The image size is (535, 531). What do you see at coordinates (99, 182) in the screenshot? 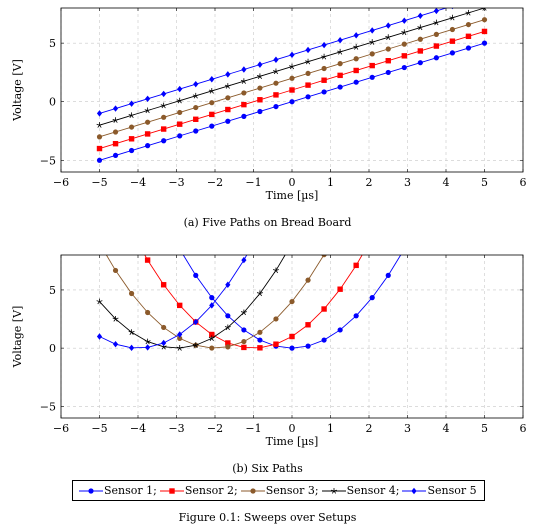
I see `x-tick-label: −5` at bounding box center [99, 182].